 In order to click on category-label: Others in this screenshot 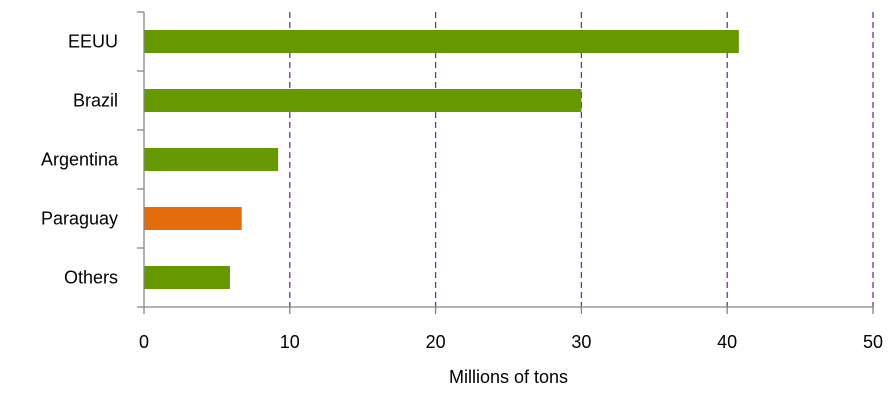, I will do `click(91, 278)`.